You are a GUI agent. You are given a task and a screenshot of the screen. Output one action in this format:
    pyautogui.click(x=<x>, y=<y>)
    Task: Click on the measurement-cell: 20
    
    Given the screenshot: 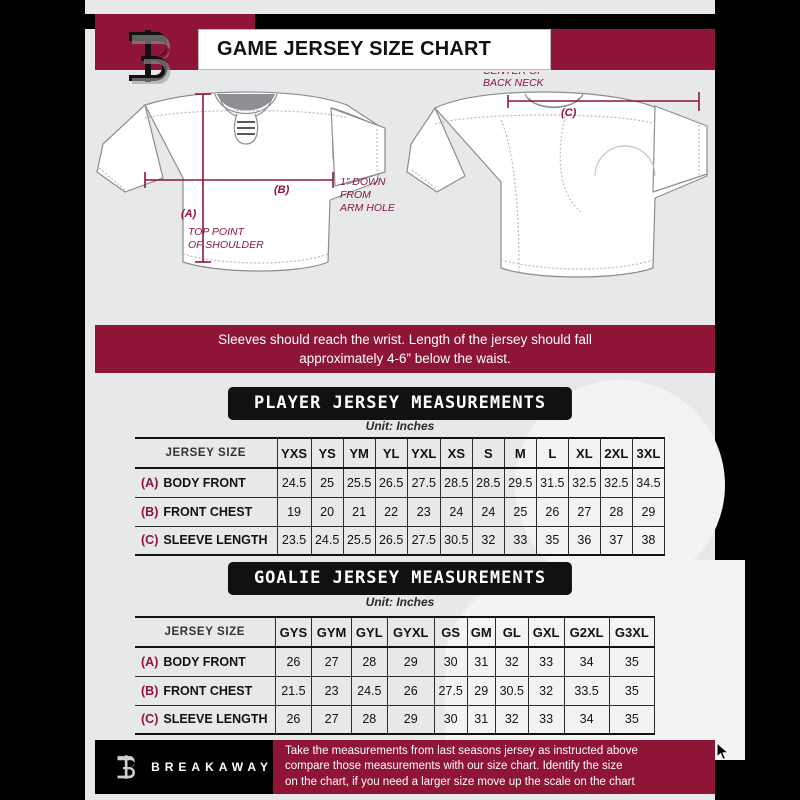 What is the action you would take?
    pyautogui.click(x=327, y=511)
    